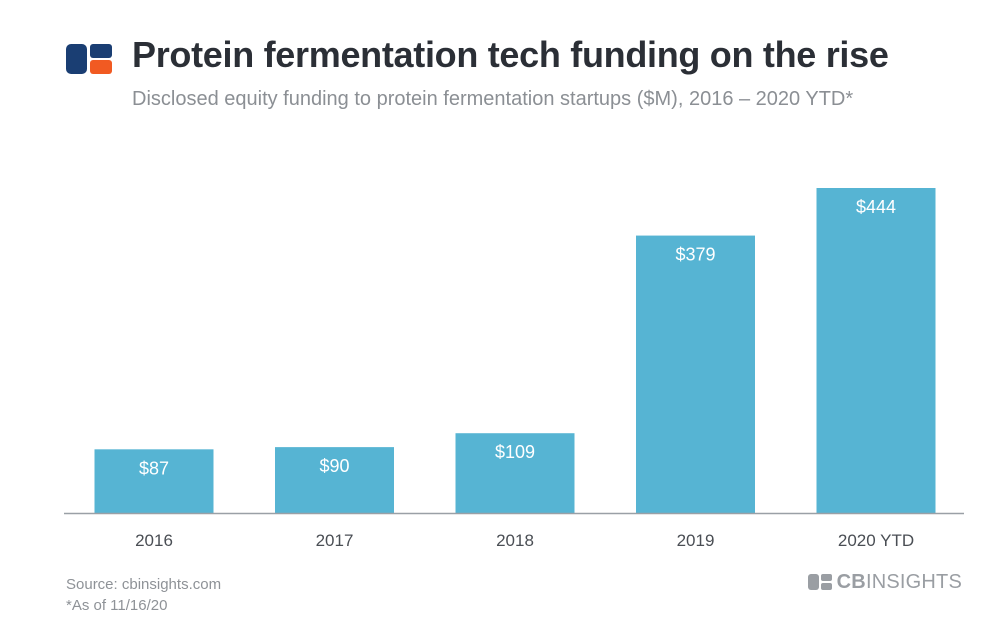 Image resolution: width=1000 pixels, height=628 pixels. I want to click on cb-insights-brand-icon, so click(819, 582).